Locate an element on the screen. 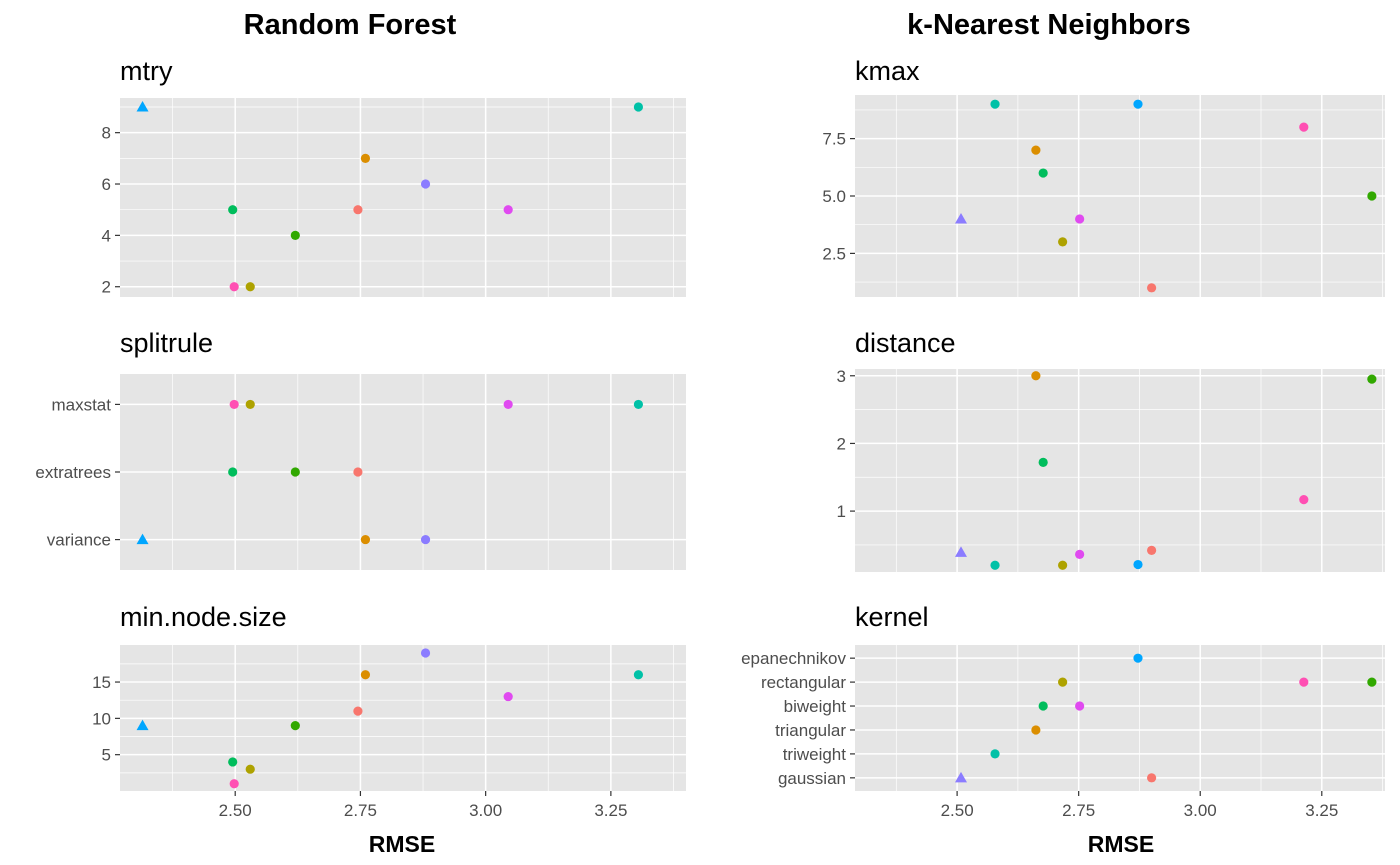 This screenshot has height=865, width=1400. min-node-size-panel-title: min.node.size is located at coordinates (203, 617).